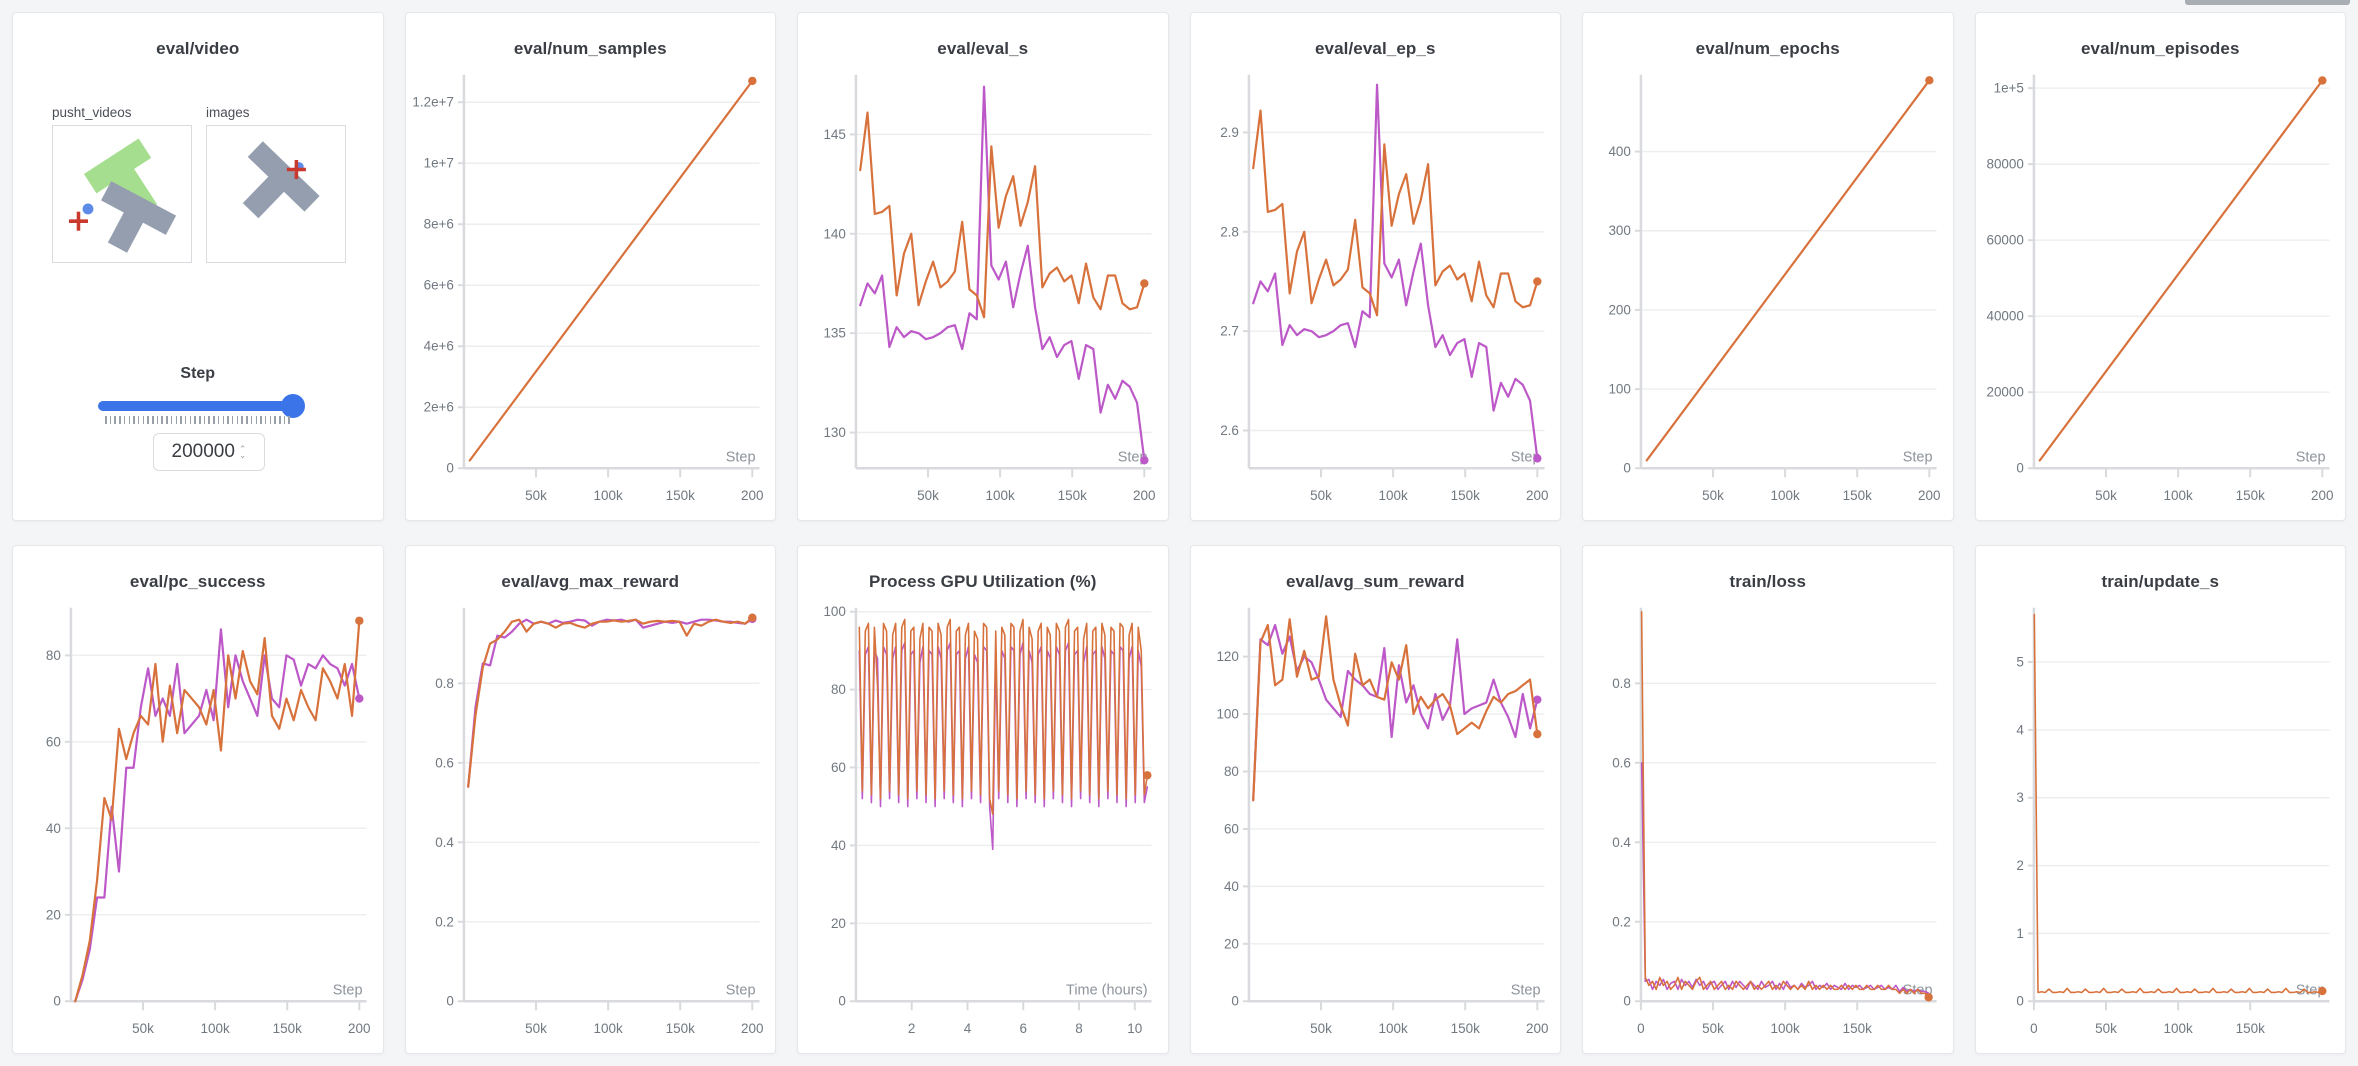  I want to click on panel-train-loss: train/loss 0 0.2 0.4 0.6 0.8 0 50k 100k 150k Step, so click(1768, 799).